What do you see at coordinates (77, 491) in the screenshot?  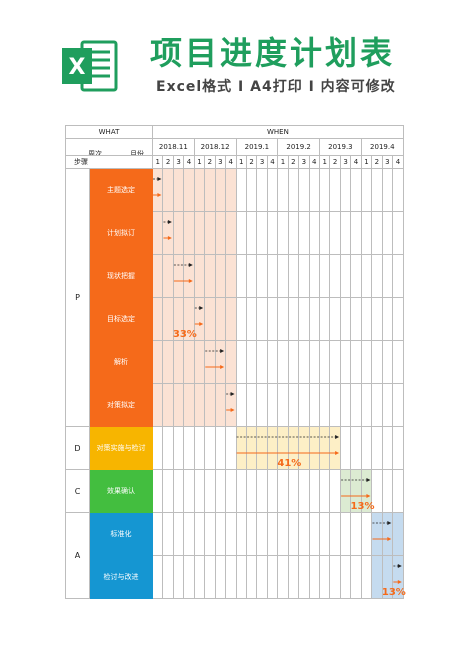 I see `phase-cell: C` at bounding box center [77, 491].